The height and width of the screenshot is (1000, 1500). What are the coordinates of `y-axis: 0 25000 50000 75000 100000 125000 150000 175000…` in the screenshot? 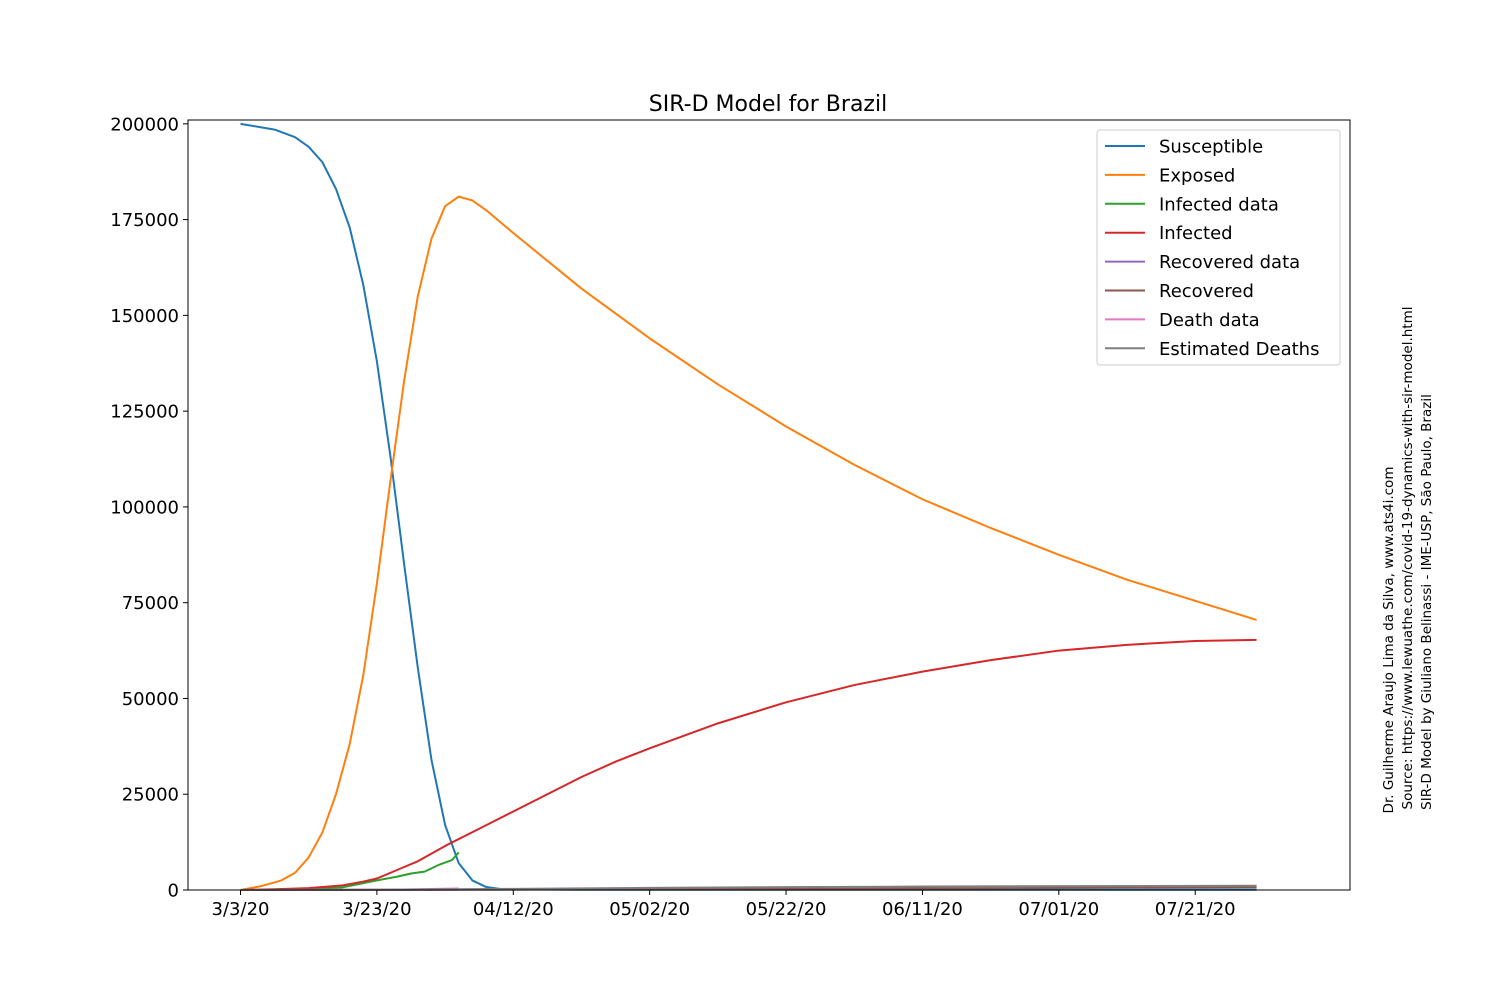 It's located at (149, 508).